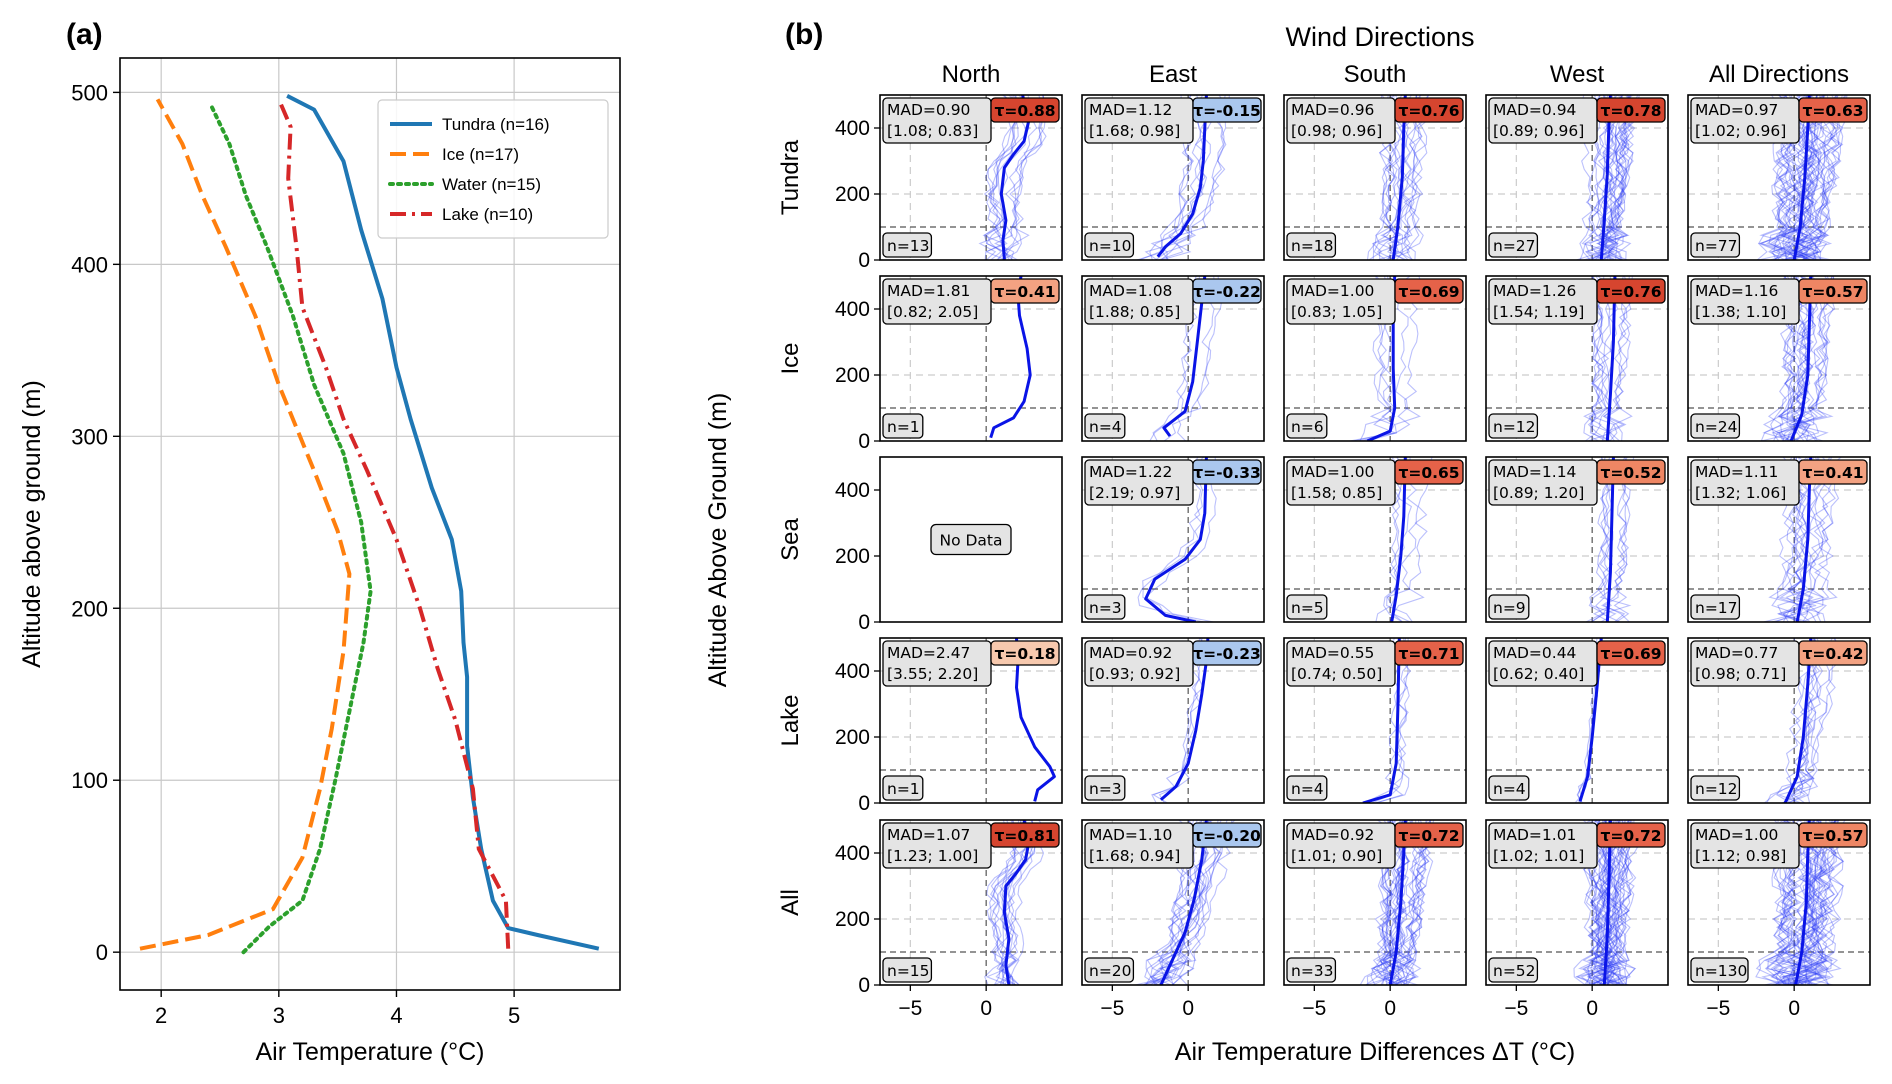  Describe the element at coordinates (1110, 971) in the screenshot. I see `n-value: n=20` at that location.